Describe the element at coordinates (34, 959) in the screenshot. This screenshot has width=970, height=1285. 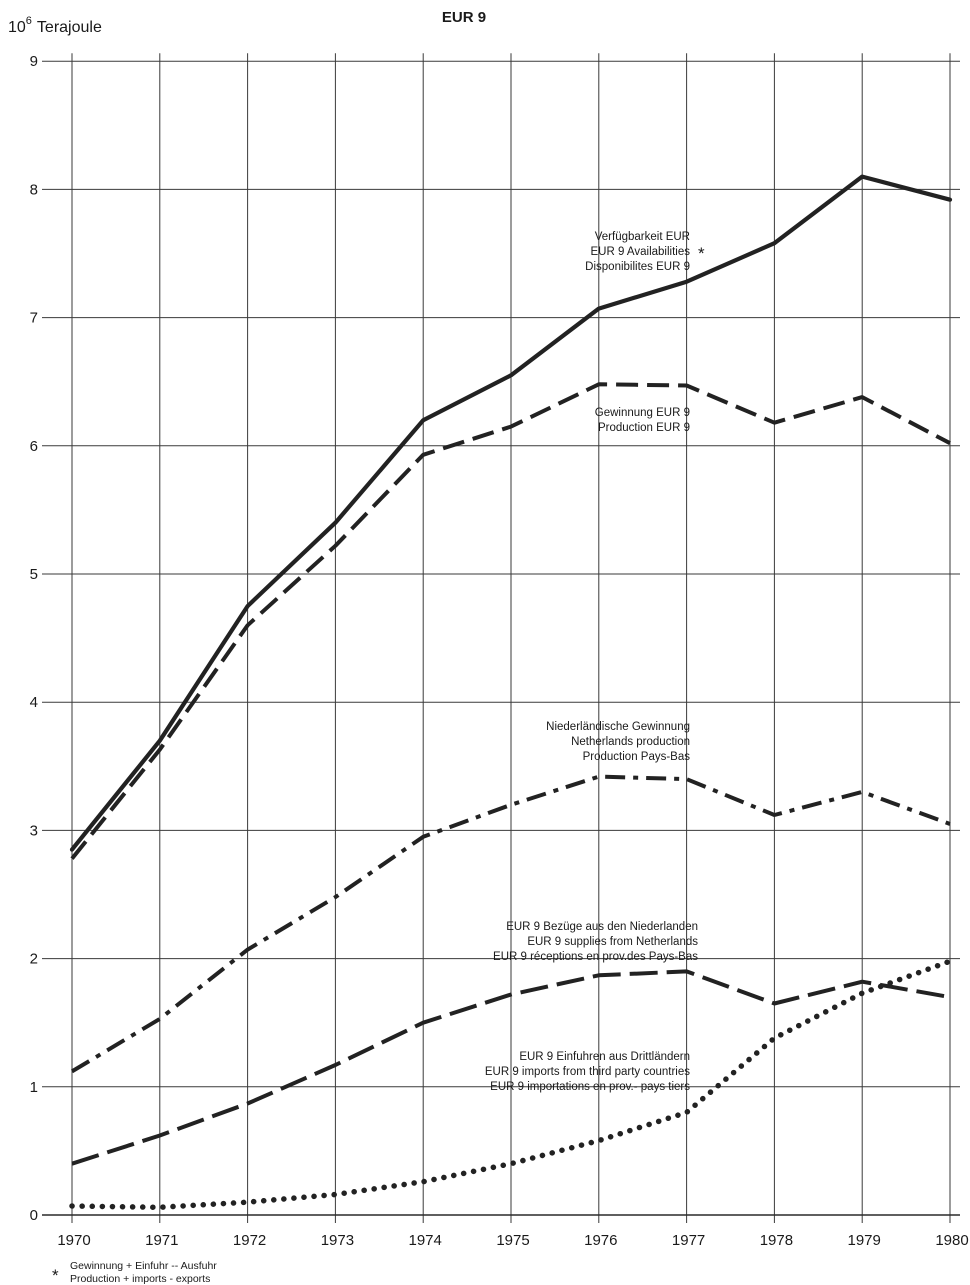
I see `y-tick-label: 2` at that location.